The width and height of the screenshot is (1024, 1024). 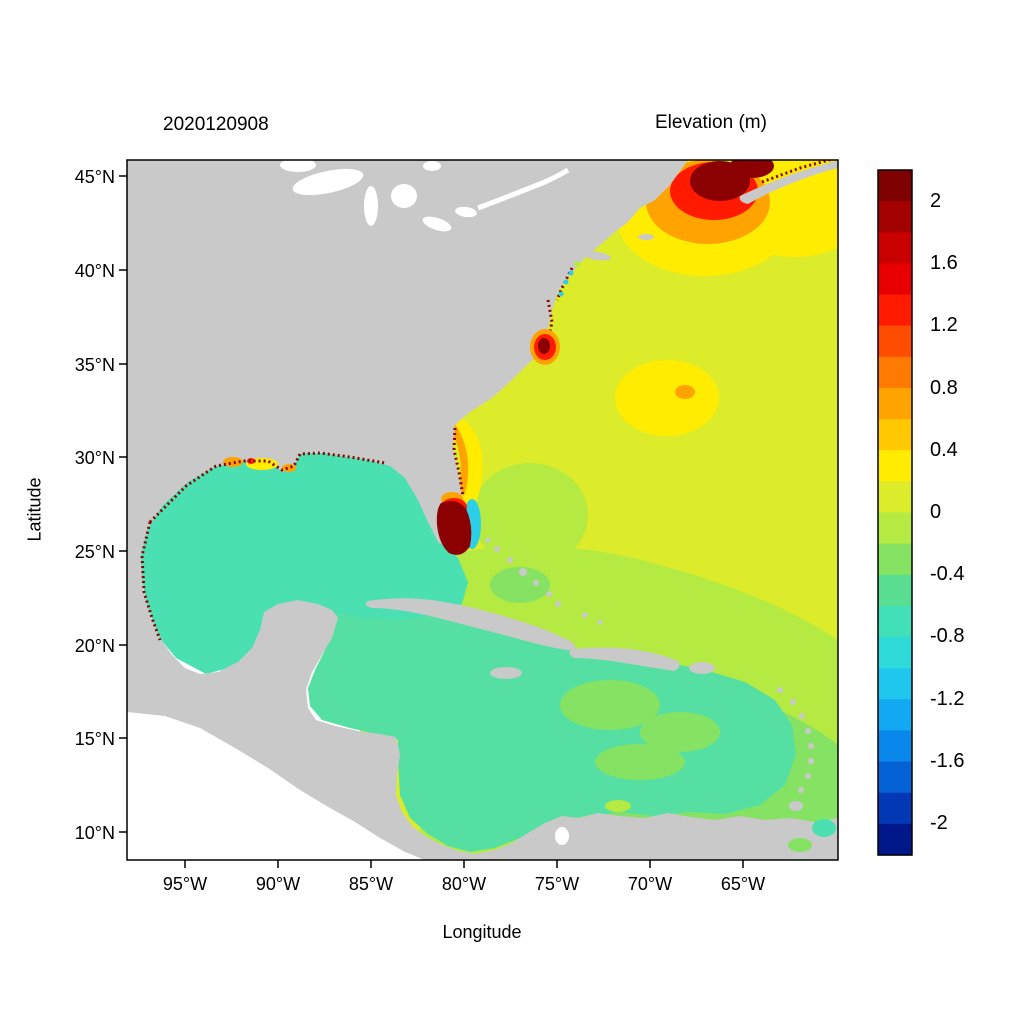 What do you see at coordinates (94, 552) in the screenshot?
I see `y-tick-label-25n: 25°N` at bounding box center [94, 552].